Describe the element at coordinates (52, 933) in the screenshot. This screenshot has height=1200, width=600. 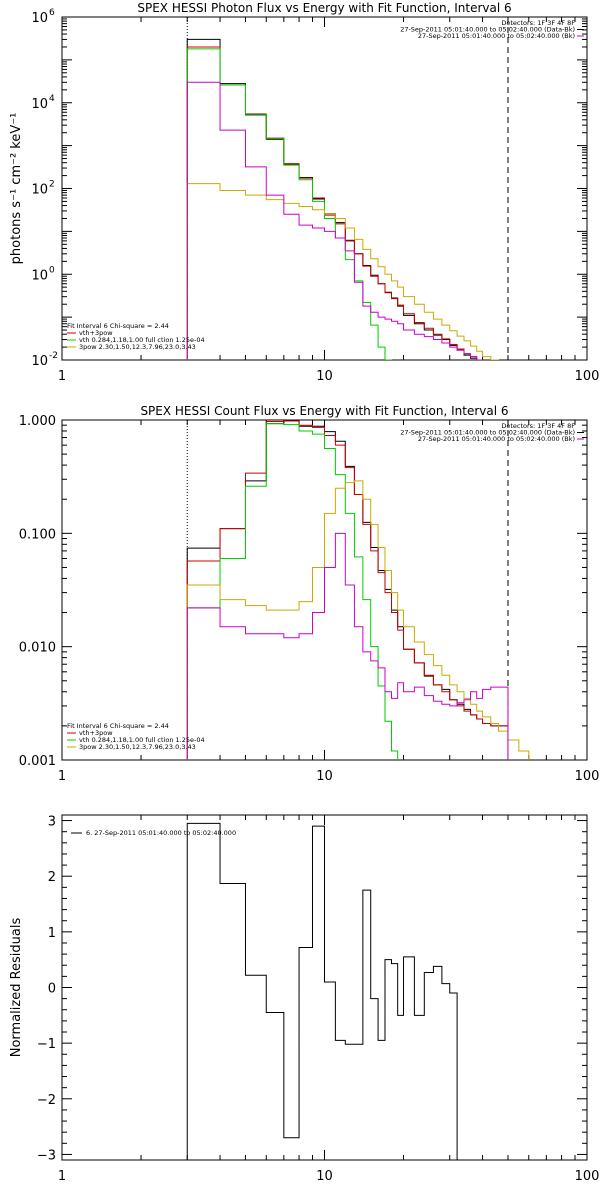
I see `y-tick-label: 1` at that location.